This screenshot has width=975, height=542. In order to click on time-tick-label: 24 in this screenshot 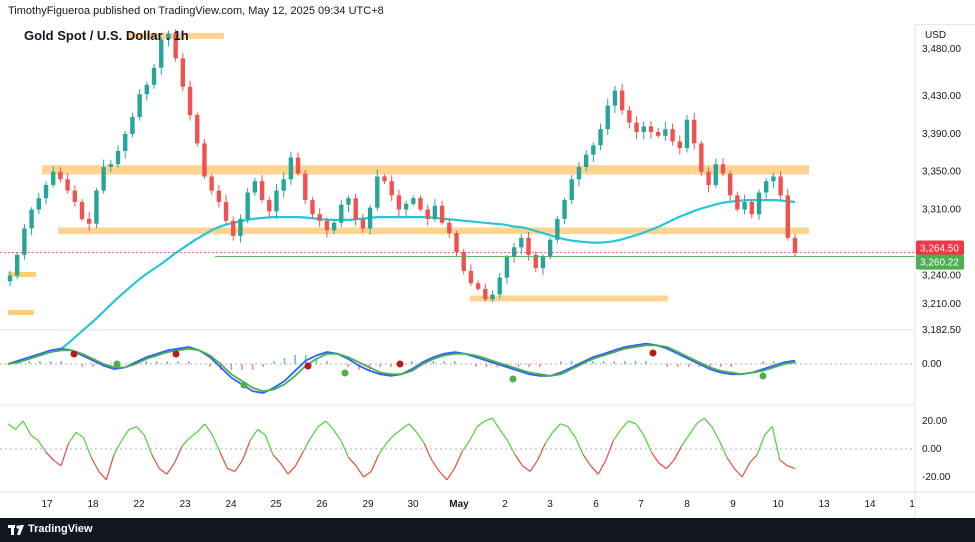, I will do `click(231, 504)`.